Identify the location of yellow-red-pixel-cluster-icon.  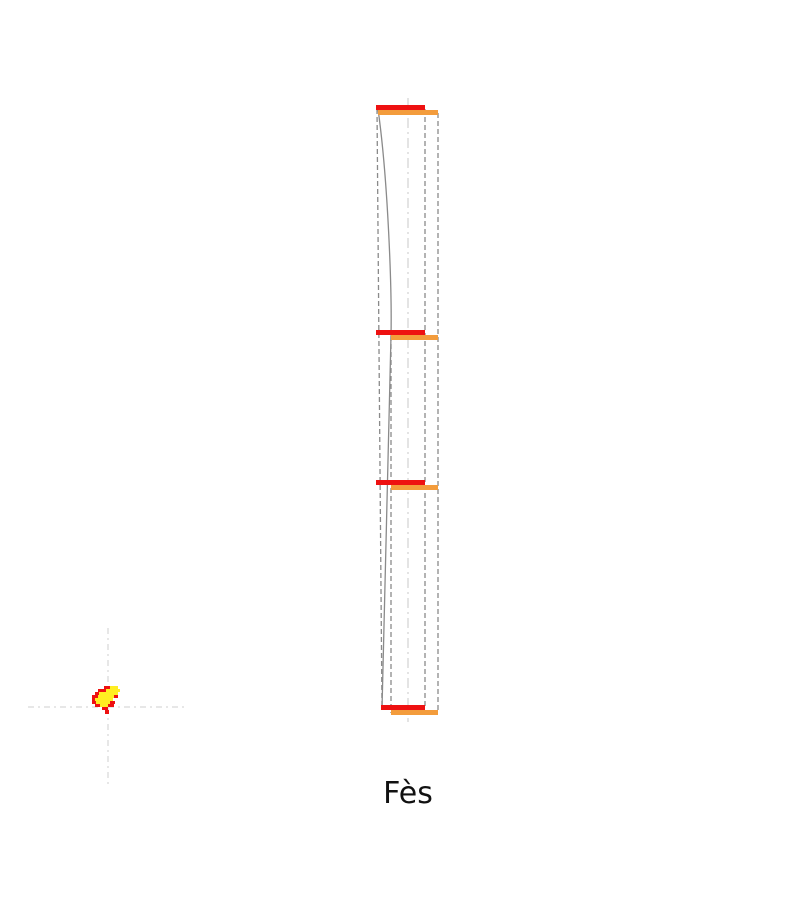
(106, 700).